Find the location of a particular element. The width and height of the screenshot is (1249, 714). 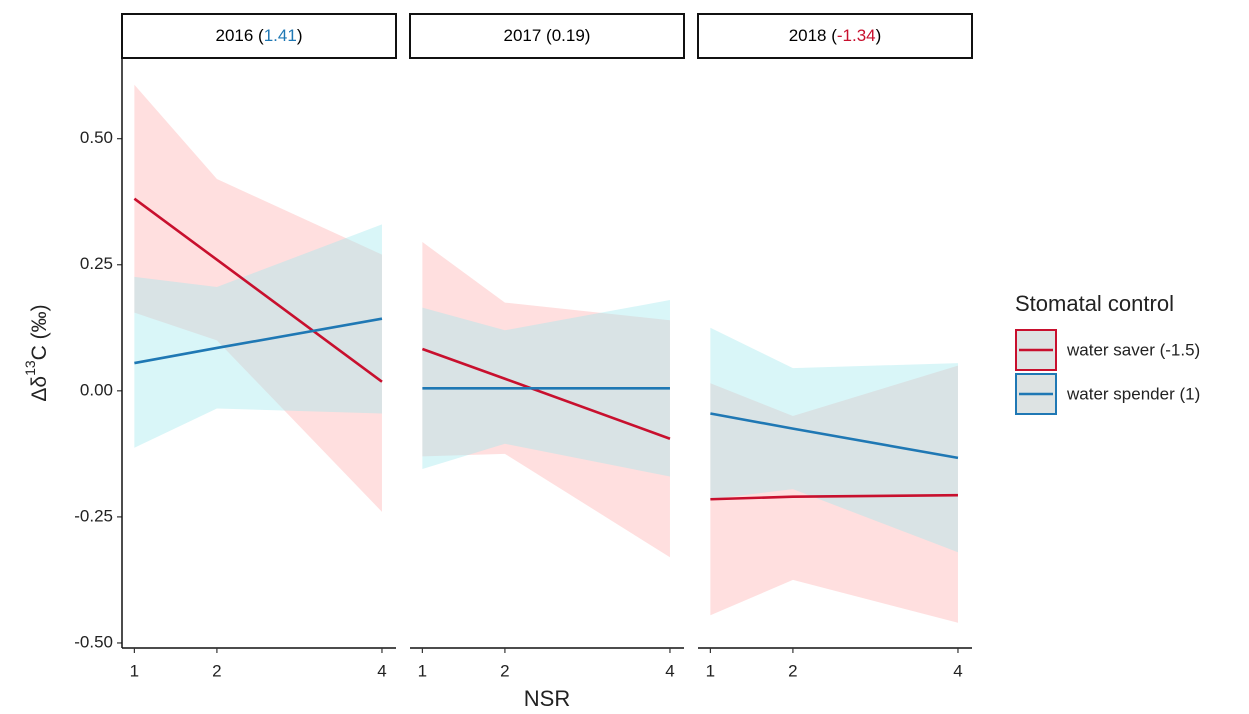

facet-title-part: 2016 ( is located at coordinates (240, 35).